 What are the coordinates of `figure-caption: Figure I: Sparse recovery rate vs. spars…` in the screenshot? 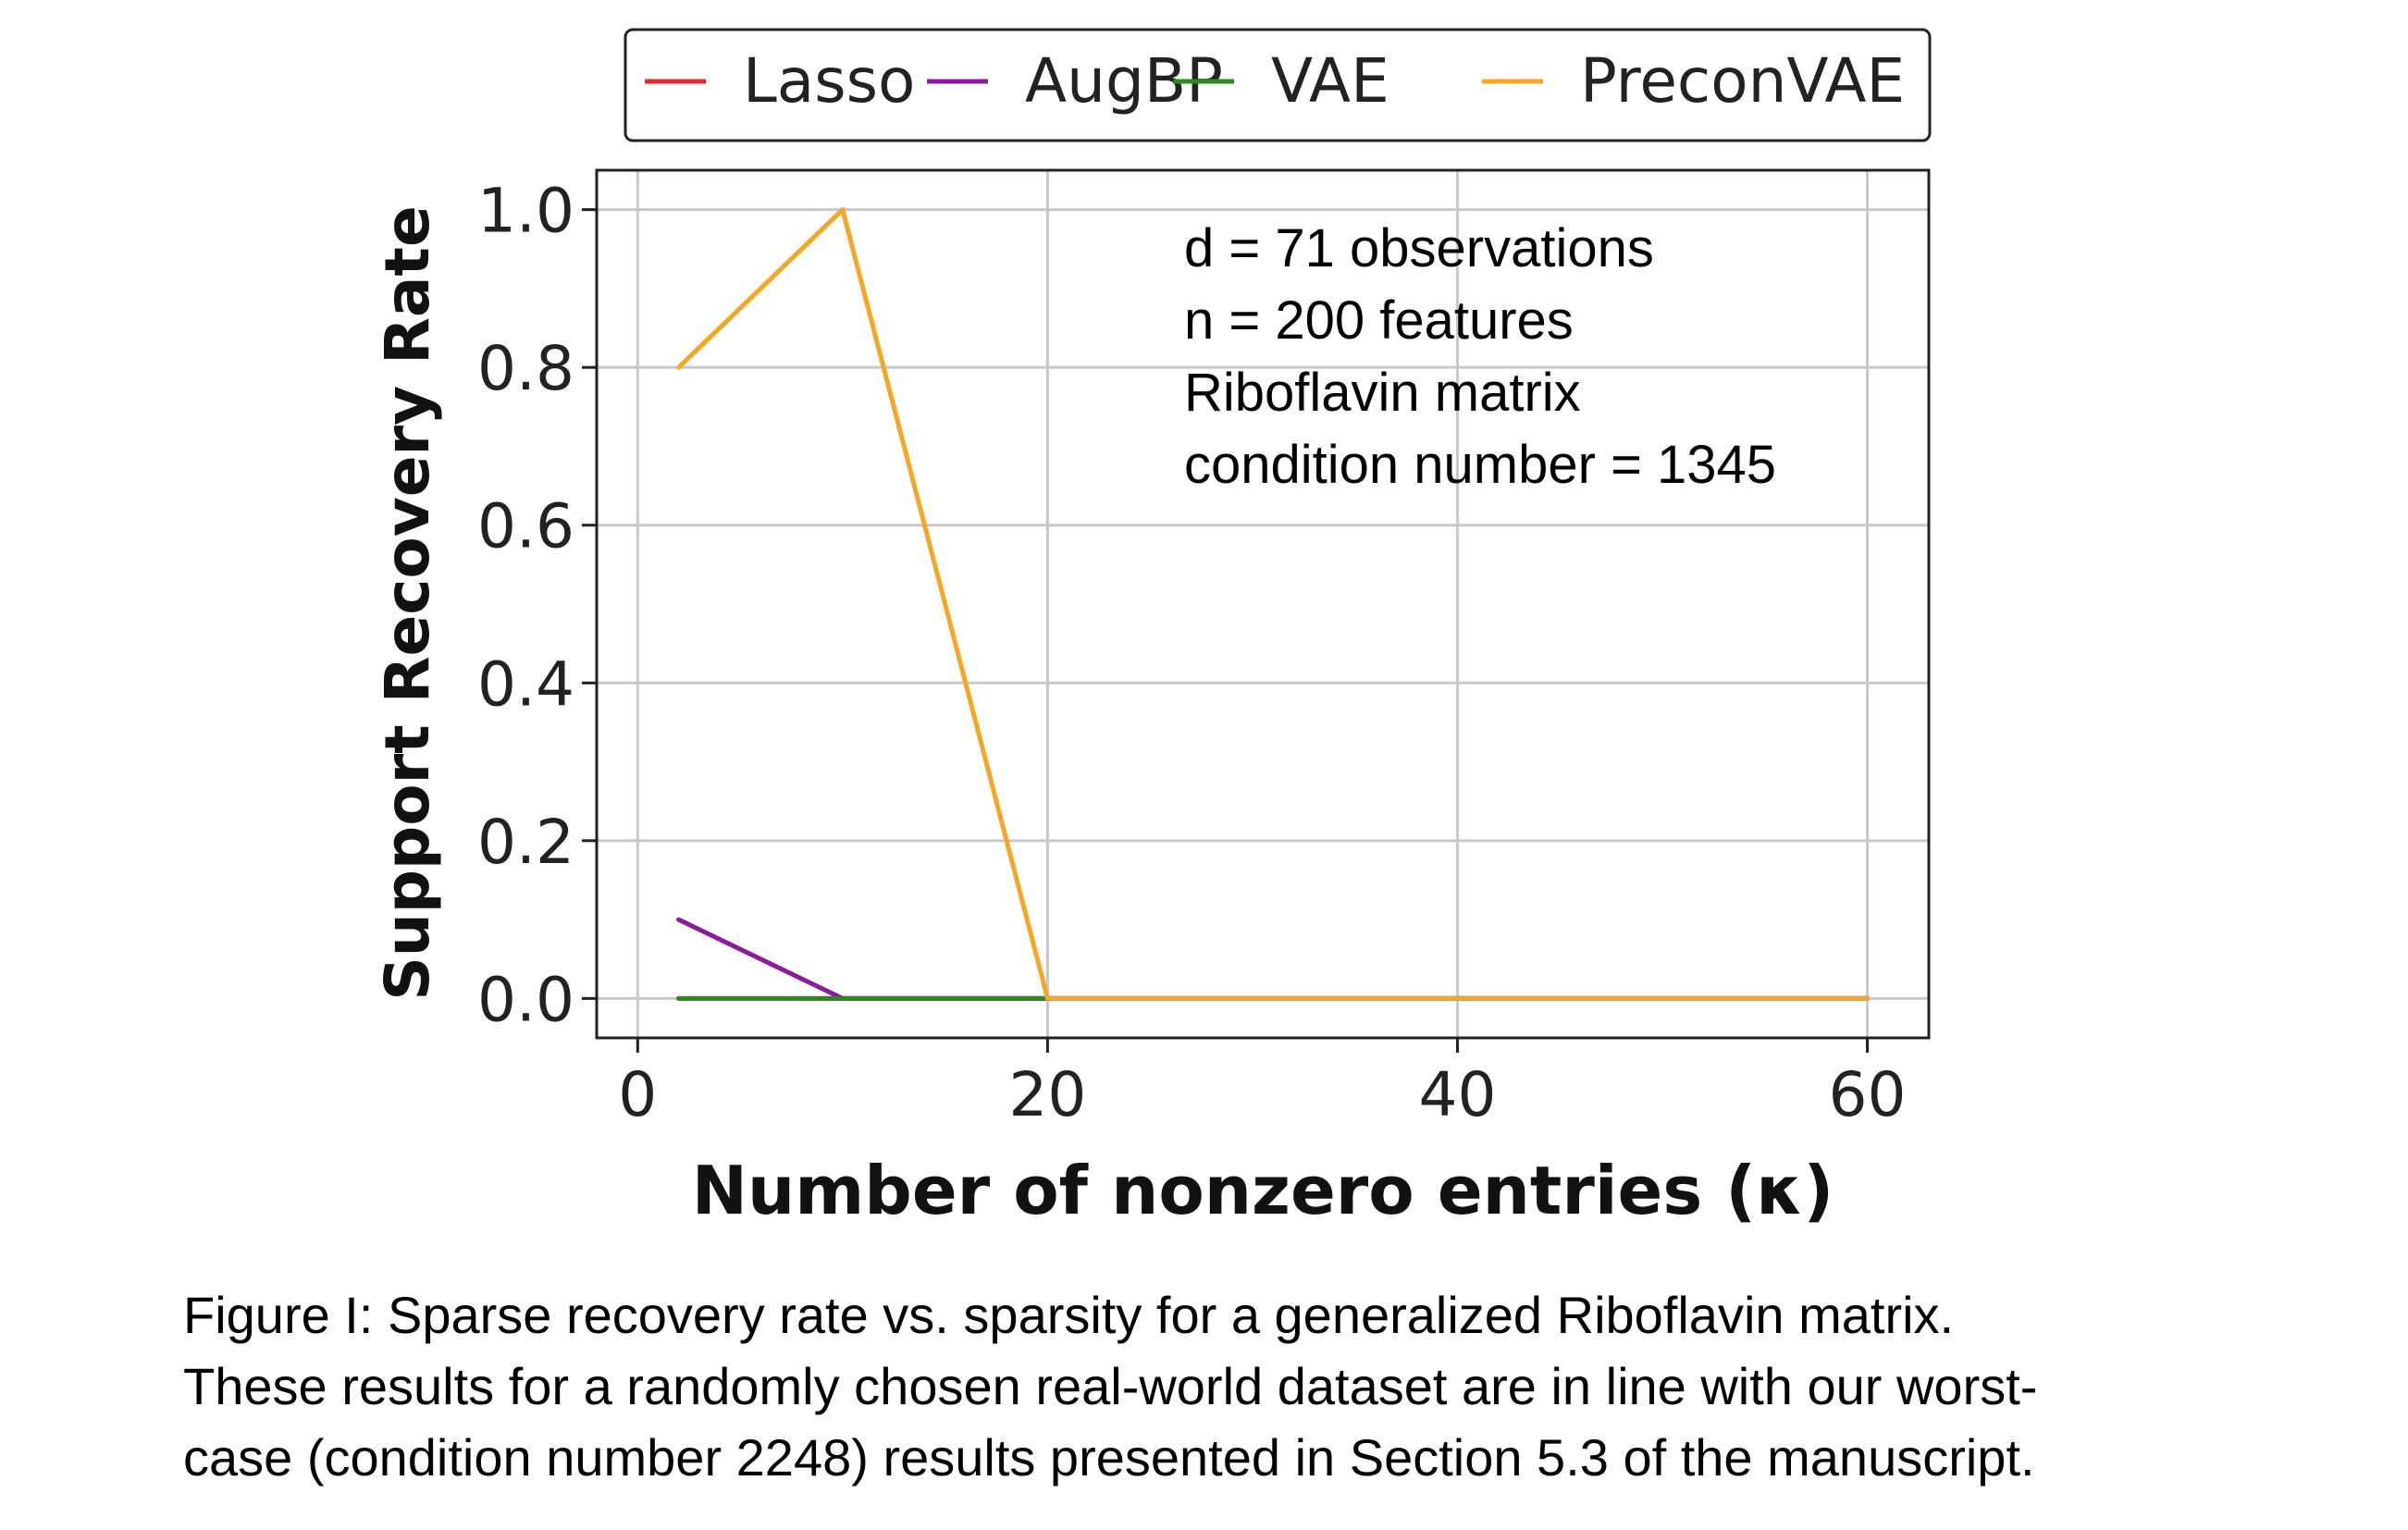 It's located at (1284, 1386).